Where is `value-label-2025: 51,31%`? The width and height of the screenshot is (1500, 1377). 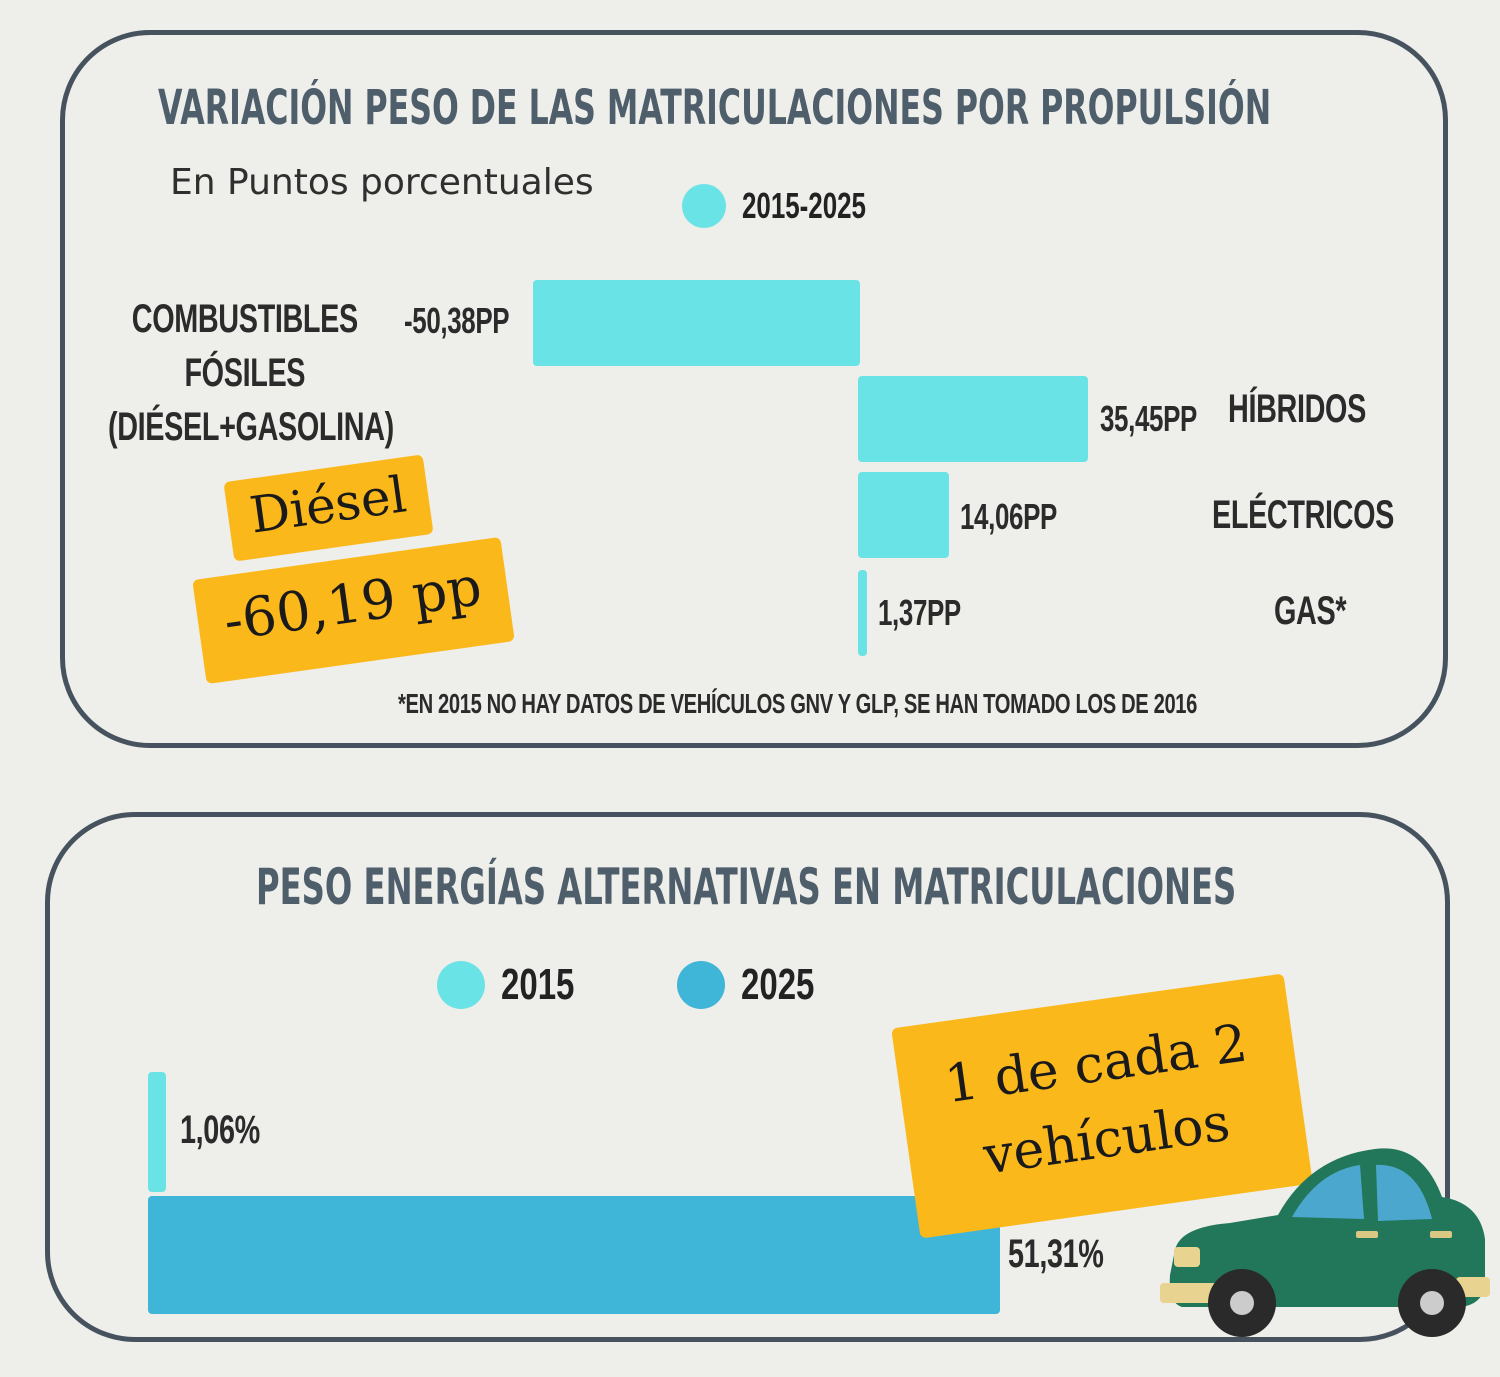
value-label-2025: 51,31% is located at coordinates (1056, 1254).